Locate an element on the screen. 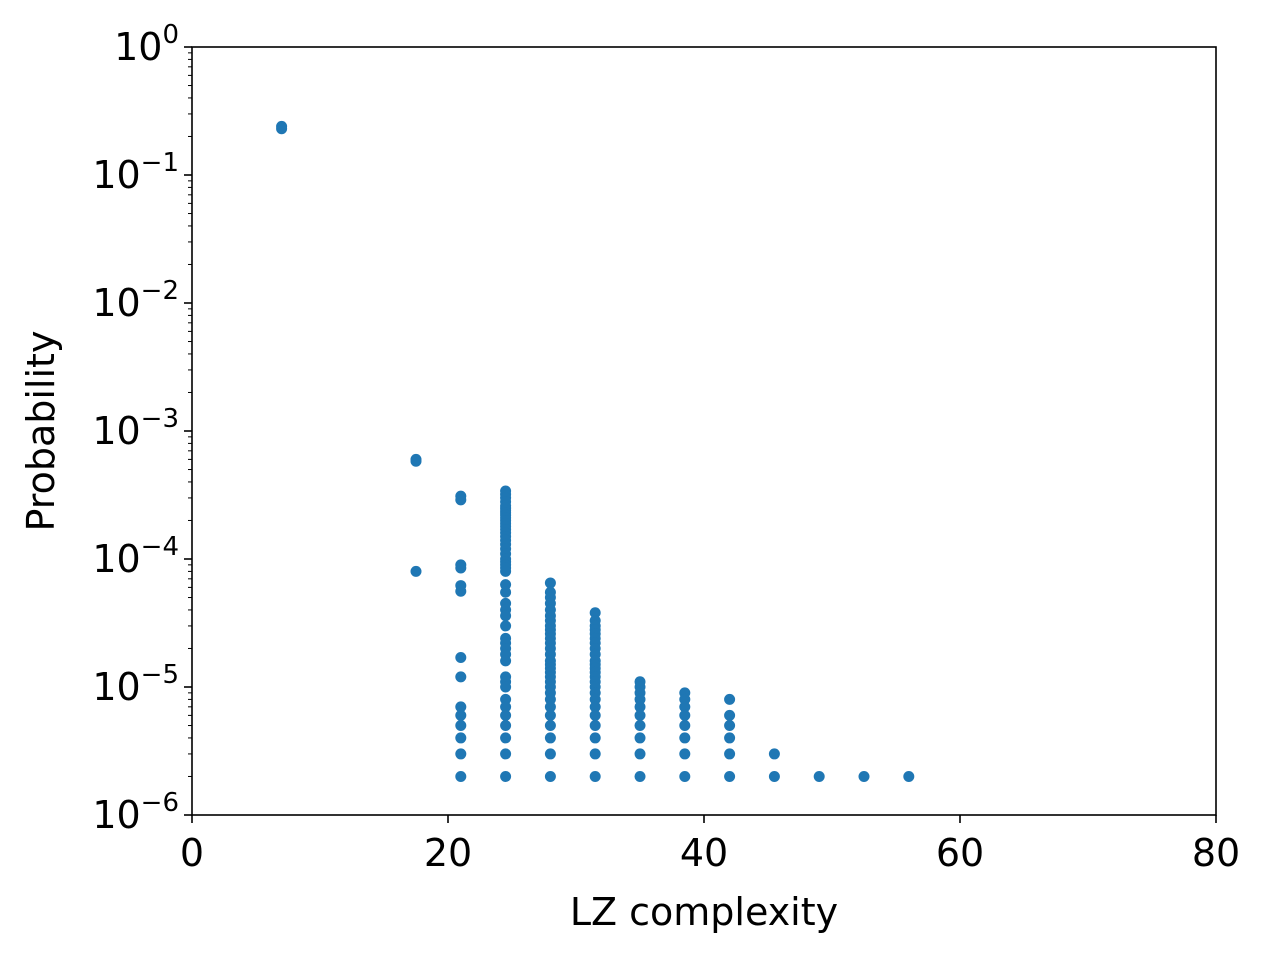 The image size is (1280, 965). x-tick-label: 40 is located at coordinates (704, 853).